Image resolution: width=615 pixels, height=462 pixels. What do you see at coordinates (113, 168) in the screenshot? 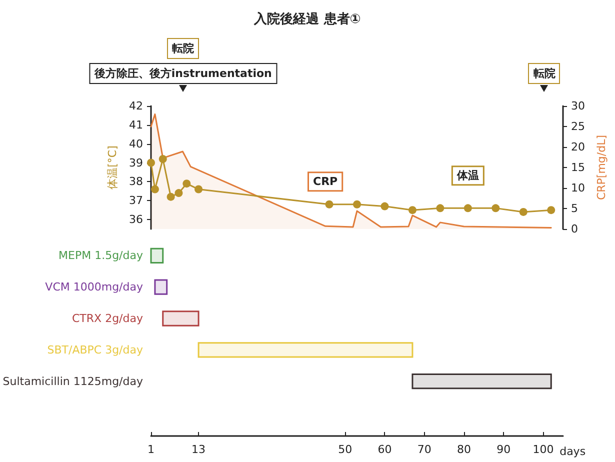
I see `y-axis-title: 体温[°C]` at bounding box center [113, 168].